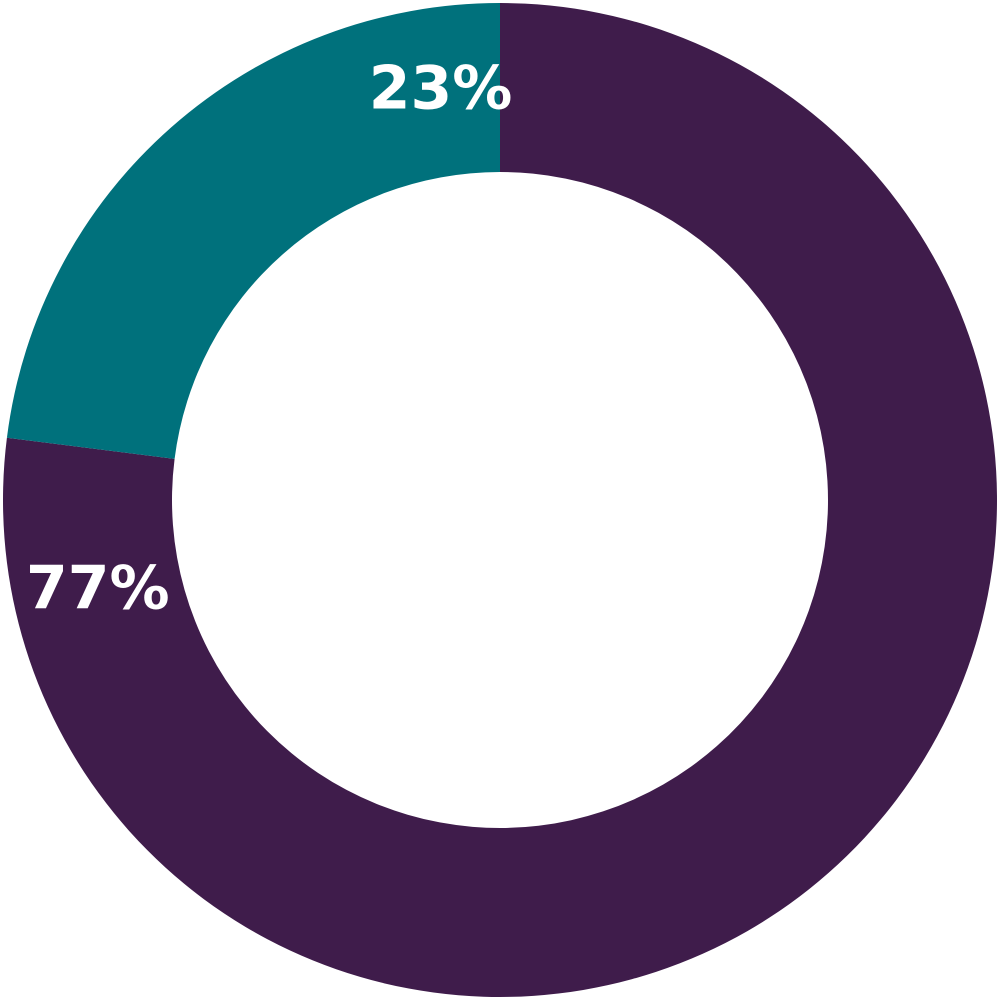 This screenshot has width=1000, height=1000. Describe the element at coordinates (98, 588) in the screenshot. I see `data-label-77: 77%` at that location.